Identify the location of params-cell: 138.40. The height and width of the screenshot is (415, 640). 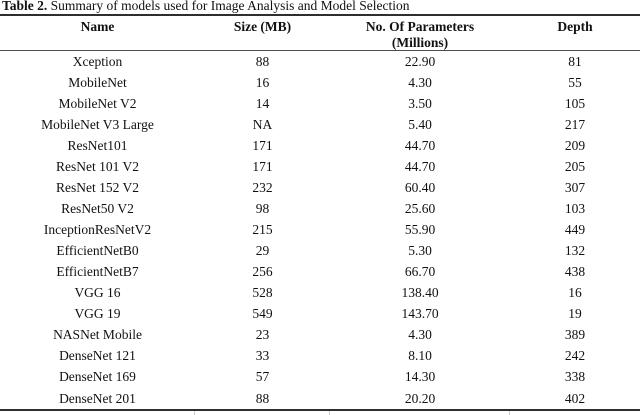
(420, 293).